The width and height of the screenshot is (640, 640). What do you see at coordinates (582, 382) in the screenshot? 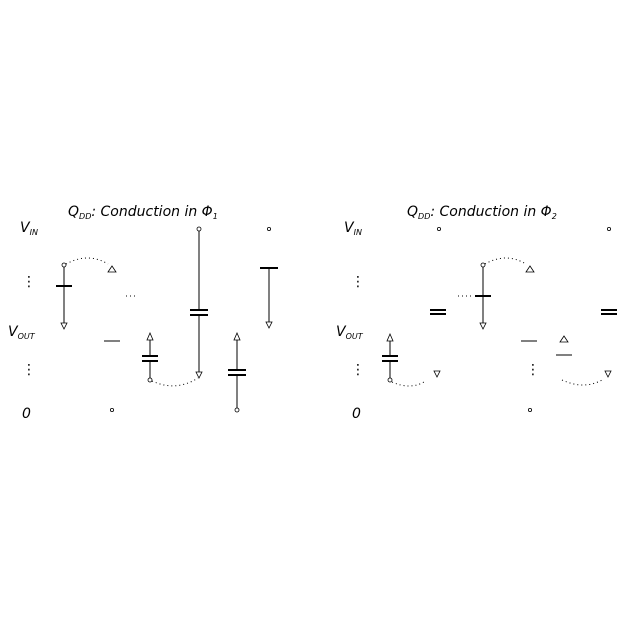
I see `right-dotted-link-d` at bounding box center [582, 382].